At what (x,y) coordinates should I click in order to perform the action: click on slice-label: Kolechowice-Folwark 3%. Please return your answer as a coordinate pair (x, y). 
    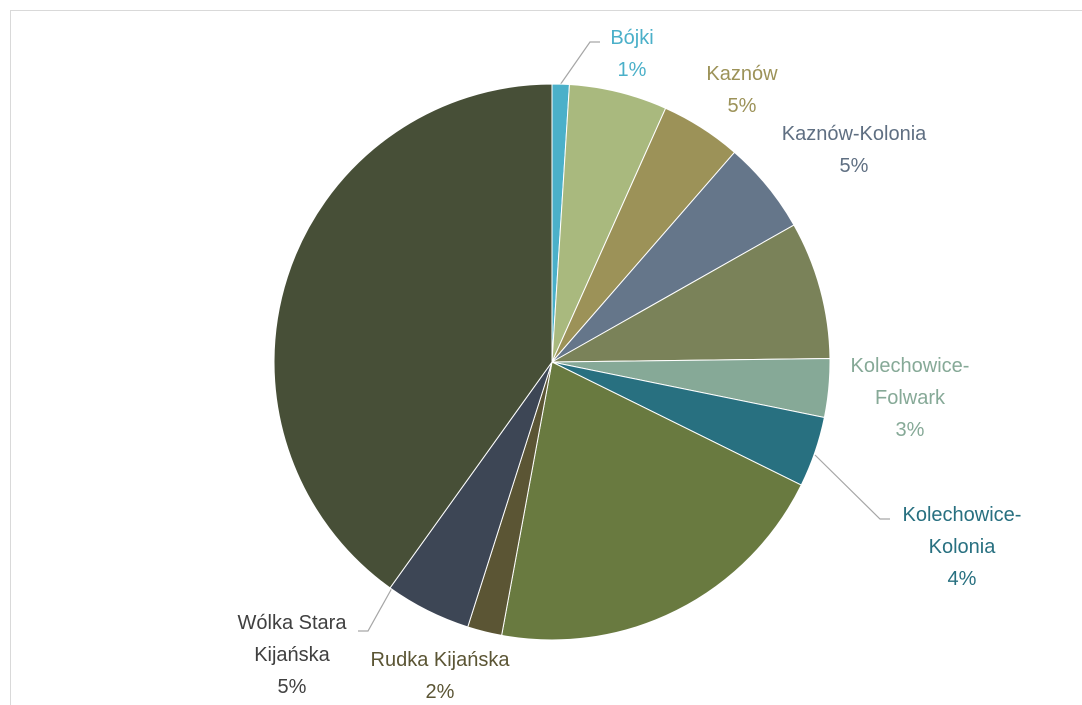
    Looking at the image, I should click on (910, 398).